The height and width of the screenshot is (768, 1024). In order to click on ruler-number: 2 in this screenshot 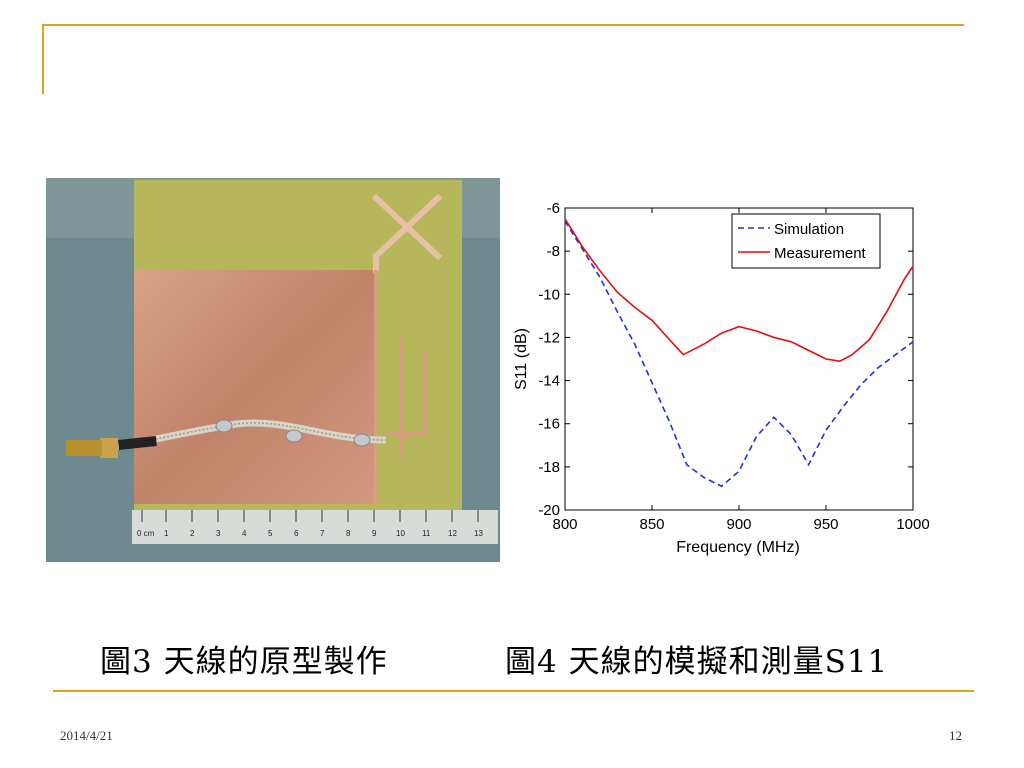, I will do `click(192, 533)`.